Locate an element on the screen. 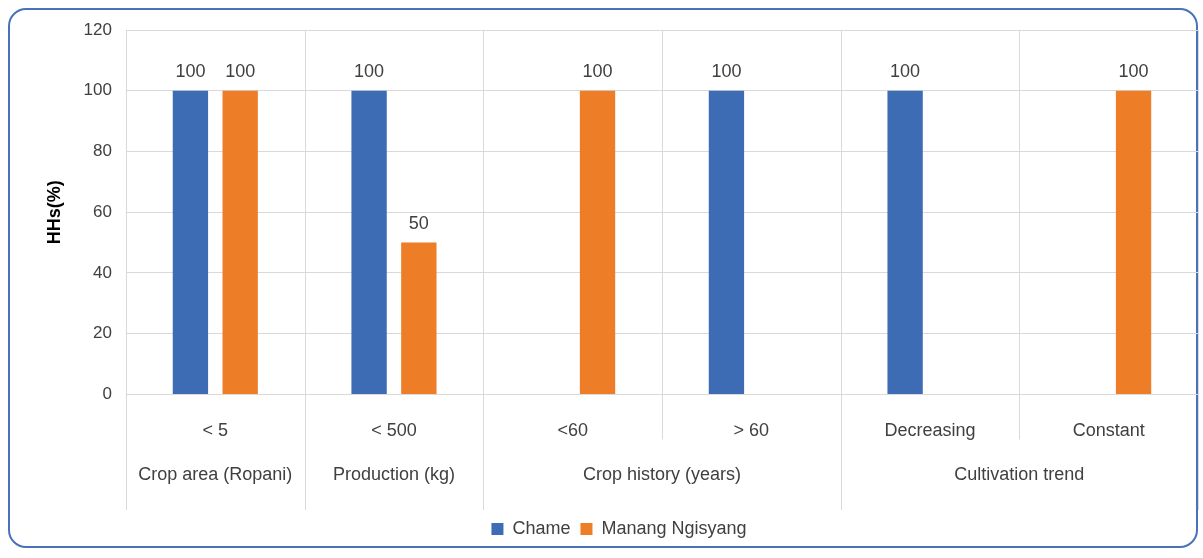  x-tick-label: Decreasing is located at coordinates (930, 430).